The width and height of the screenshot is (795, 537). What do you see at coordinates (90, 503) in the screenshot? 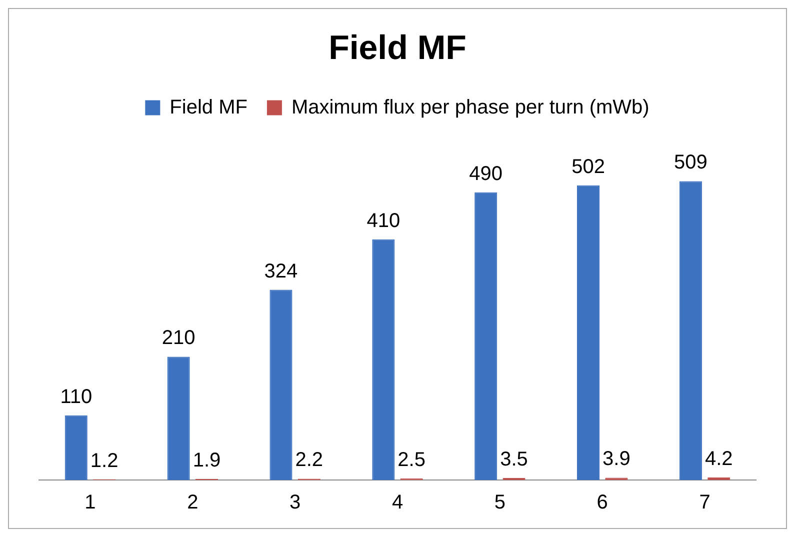
I see `x-tick-label: 1` at bounding box center [90, 503].